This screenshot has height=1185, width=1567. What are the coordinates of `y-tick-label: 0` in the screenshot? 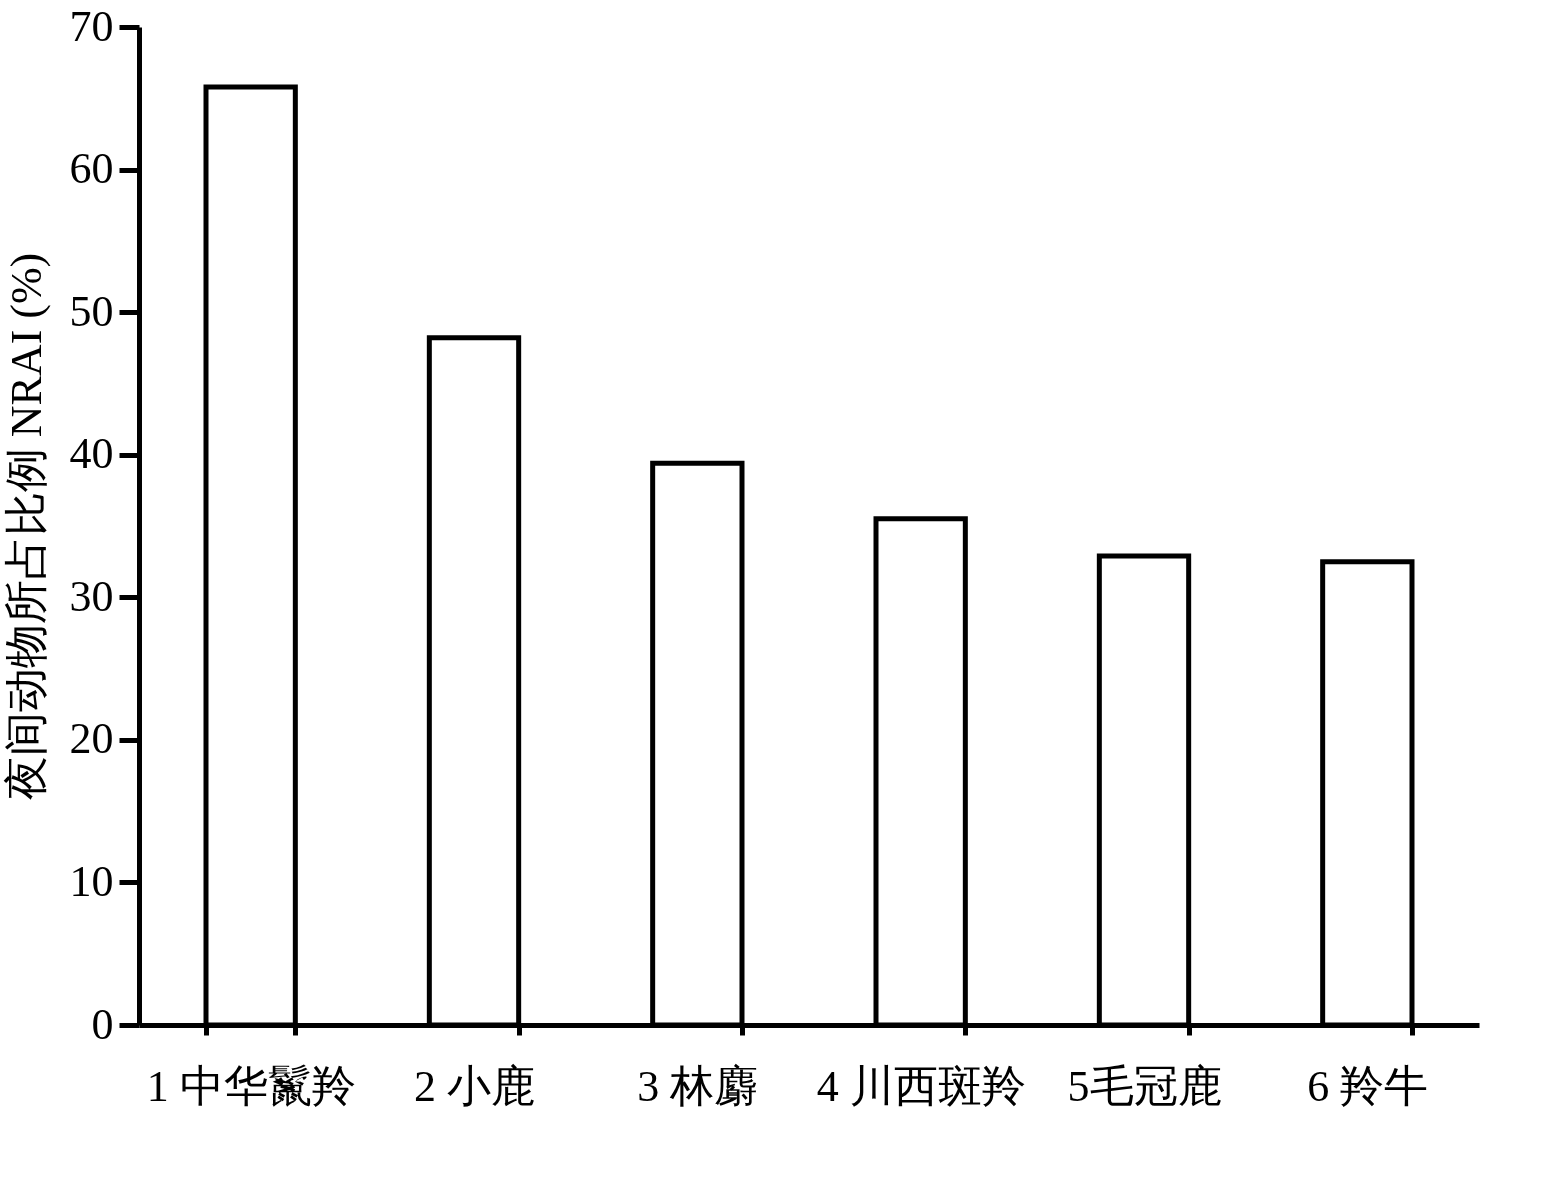 It's located at (102, 1024).